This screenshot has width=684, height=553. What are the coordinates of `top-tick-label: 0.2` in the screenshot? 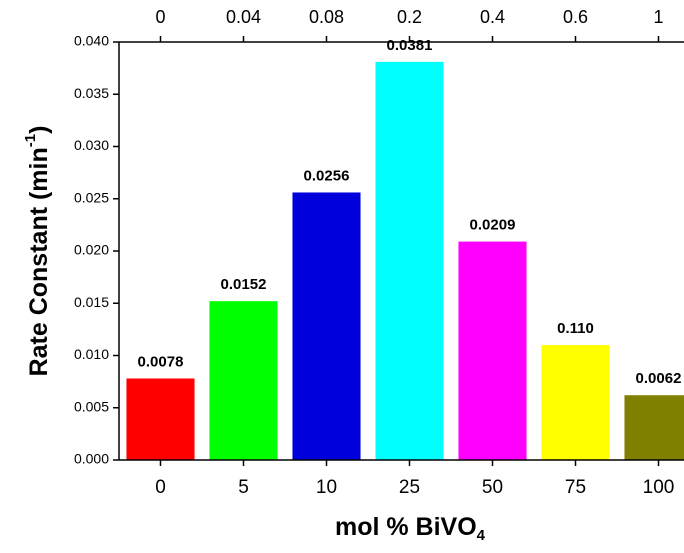 It's located at (409, 17).